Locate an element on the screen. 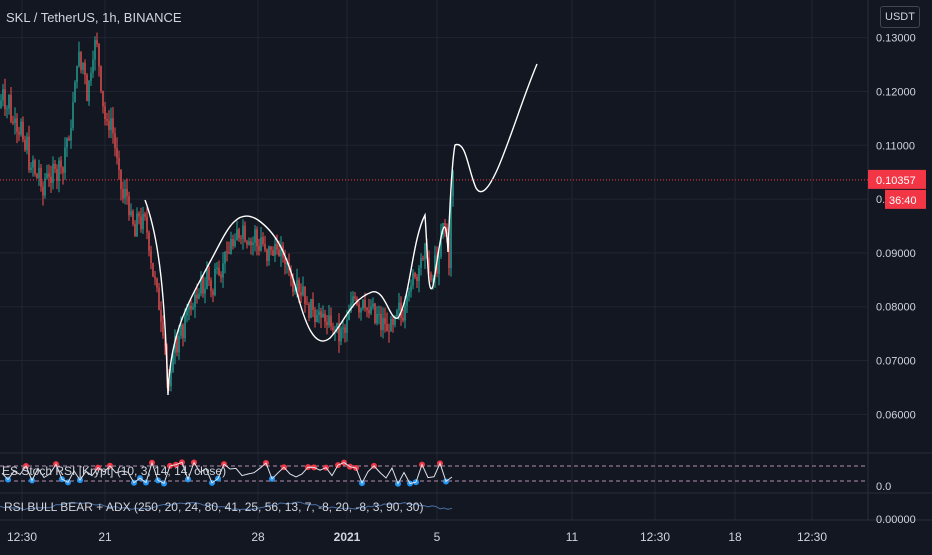 The height and width of the screenshot is (555, 932). last-price-badge is located at coordinates (897, 179).